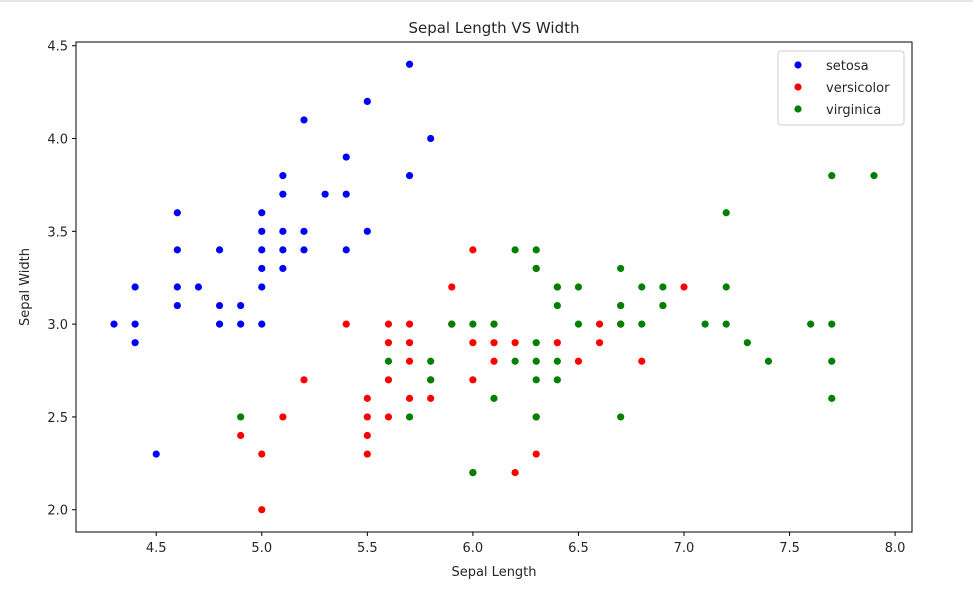 This screenshot has height=607, width=973. What do you see at coordinates (57, 511) in the screenshot?
I see `y-tick-label: 2.0` at bounding box center [57, 511].